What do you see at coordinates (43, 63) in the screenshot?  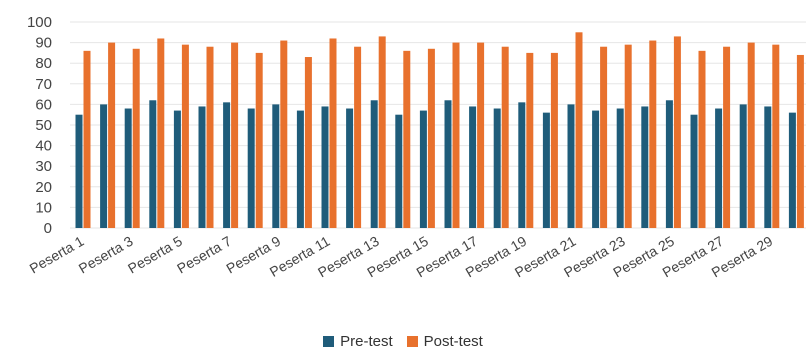 I see `y-tick-label: 80` at bounding box center [43, 63].